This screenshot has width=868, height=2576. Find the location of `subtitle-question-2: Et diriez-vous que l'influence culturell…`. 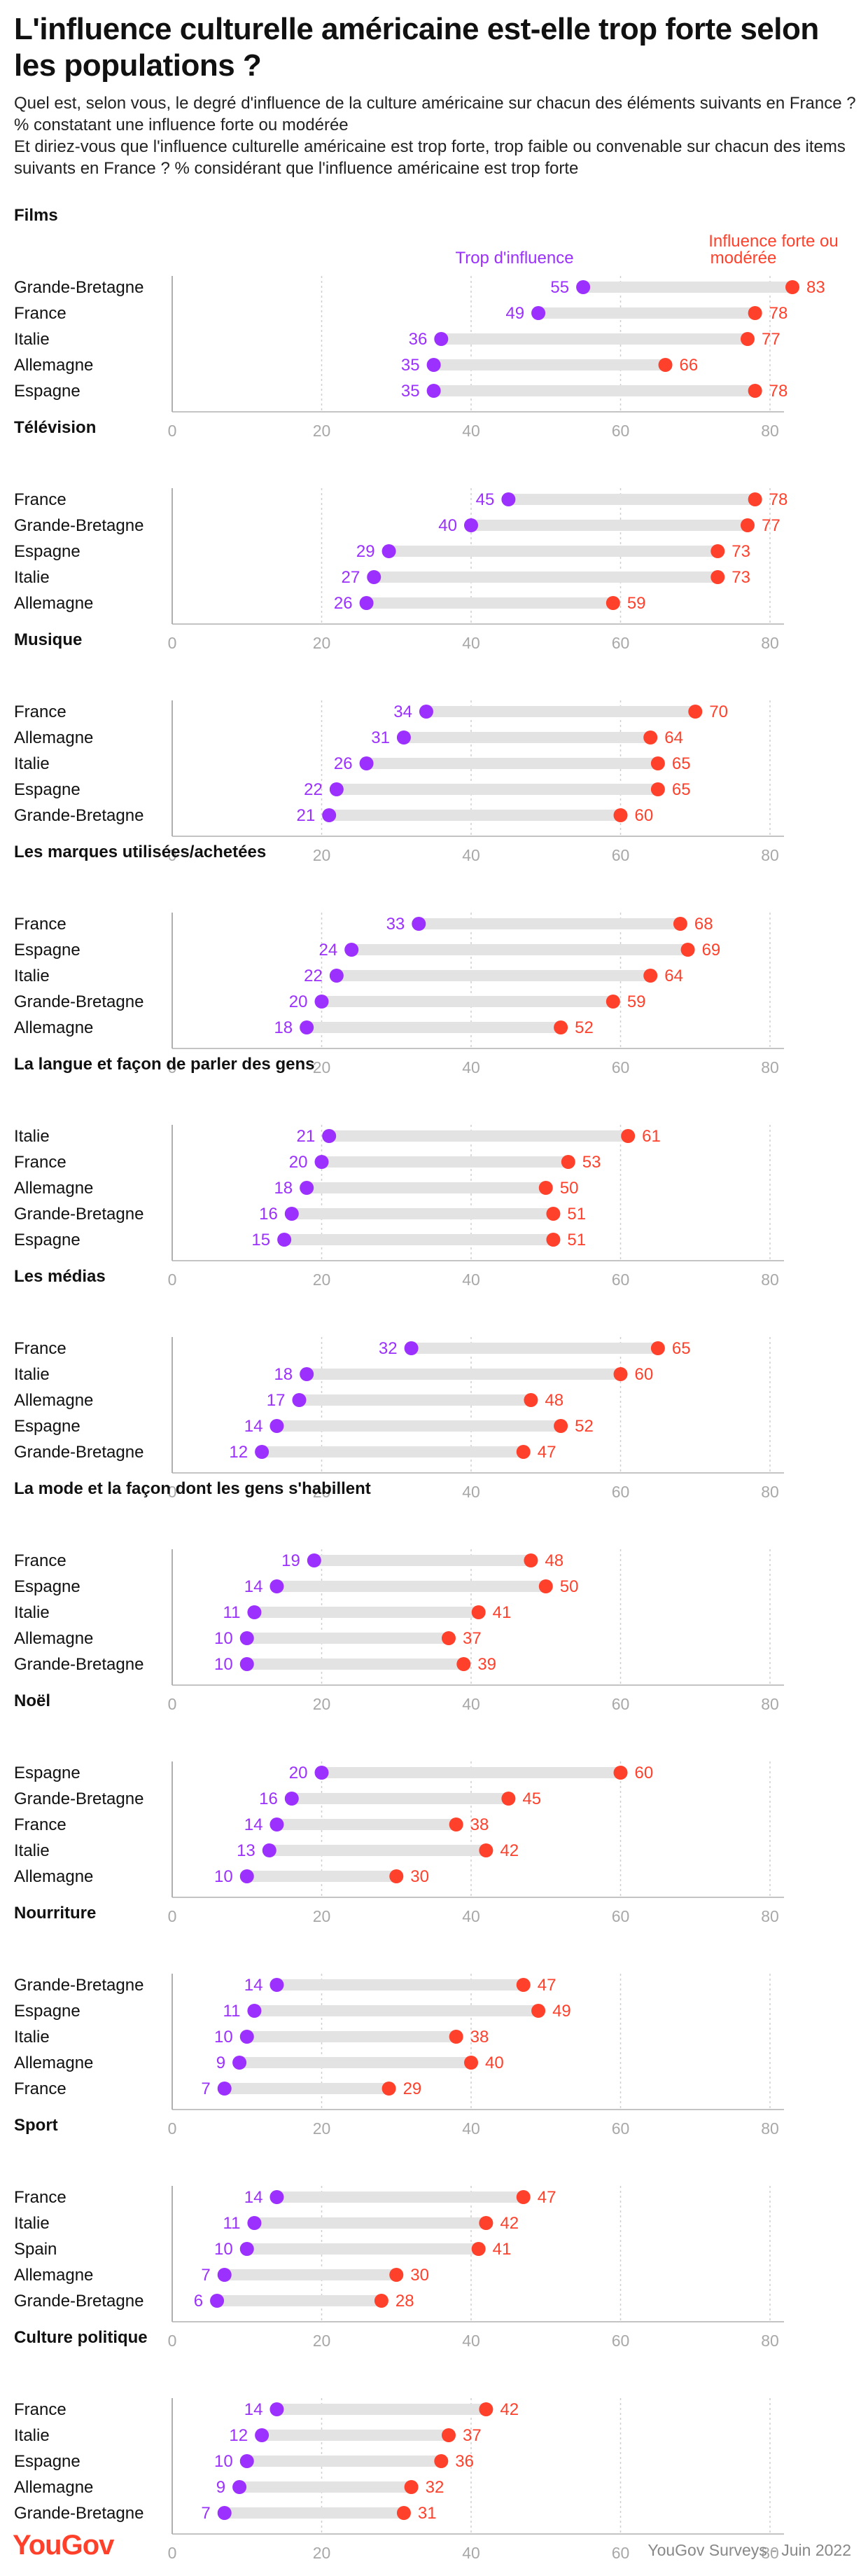

subtitle-question-2: Et diriez-vous que l'influence culturell… is located at coordinates (430, 157).